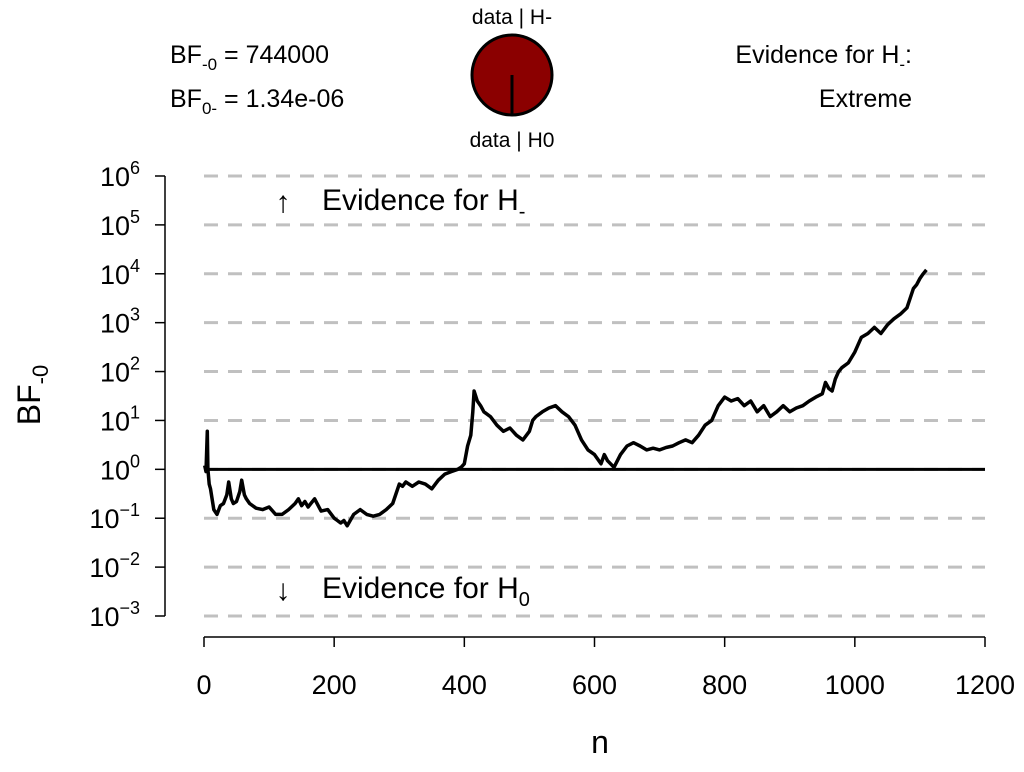  What do you see at coordinates (594, 685) in the screenshot?
I see `x-tick-label: 600` at bounding box center [594, 685].